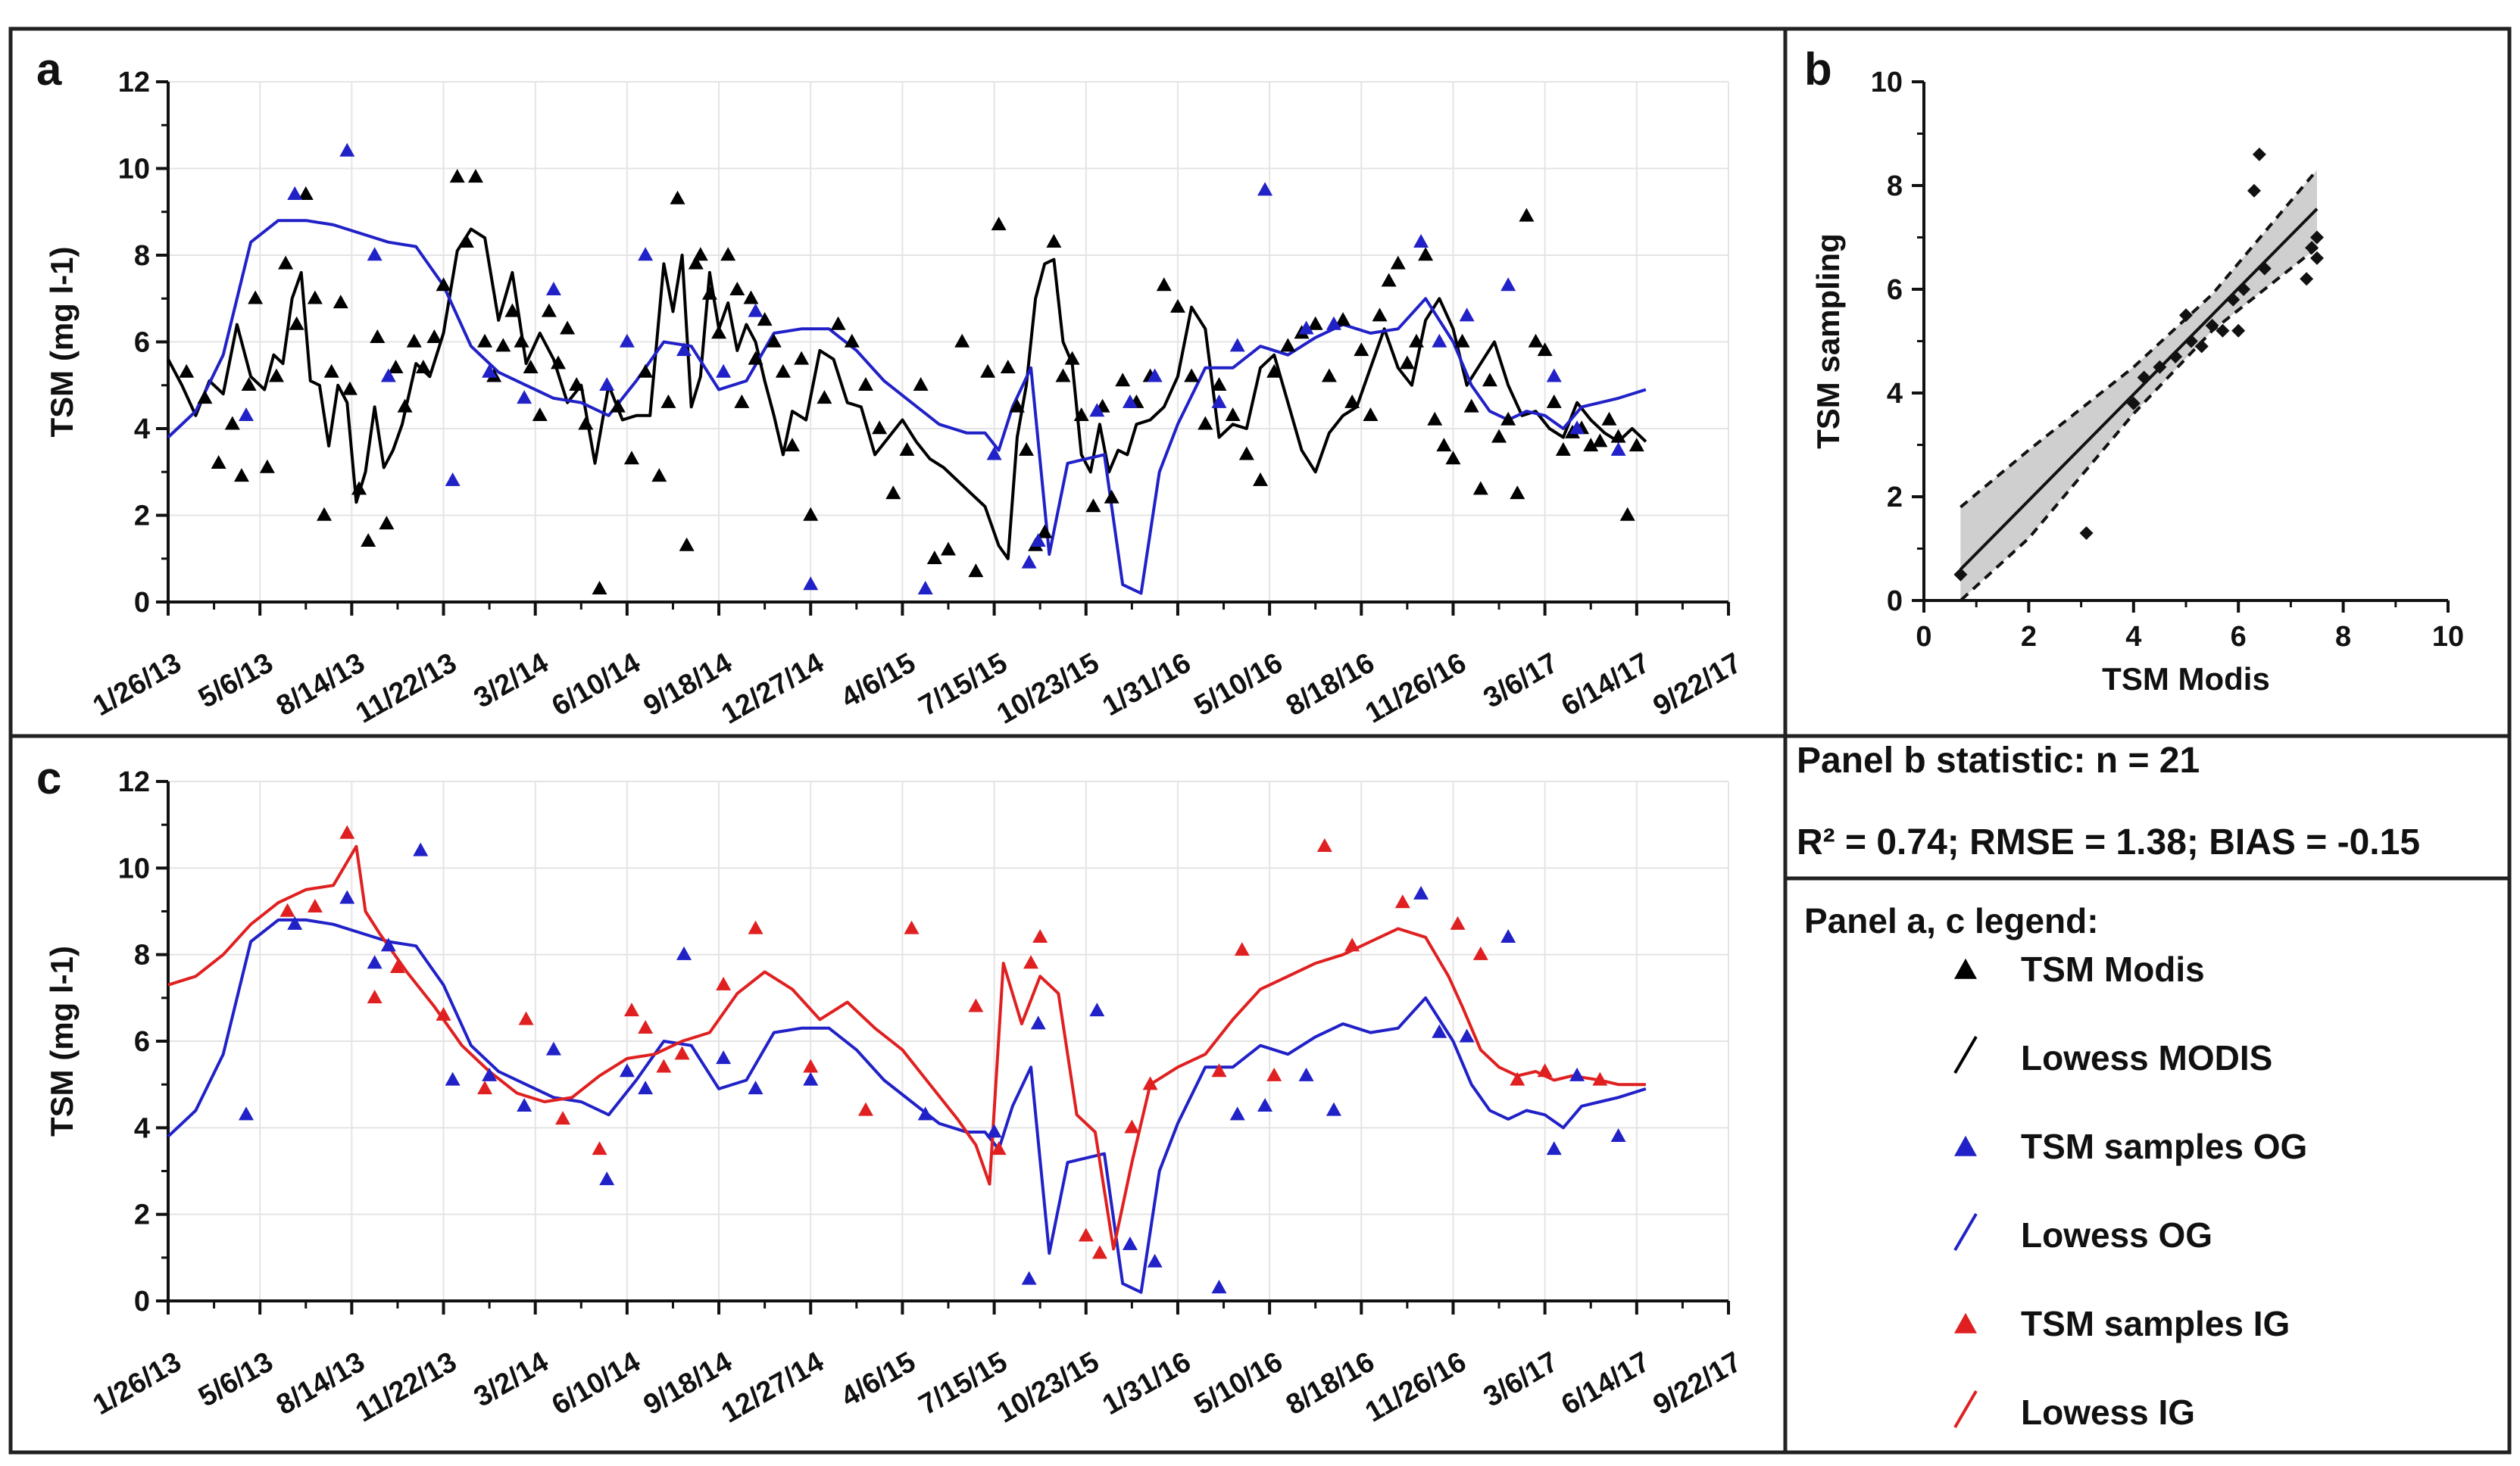 Image resolution: width=2520 pixels, height=1466 pixels. I want to click on regression-line, so click(2139, 389).